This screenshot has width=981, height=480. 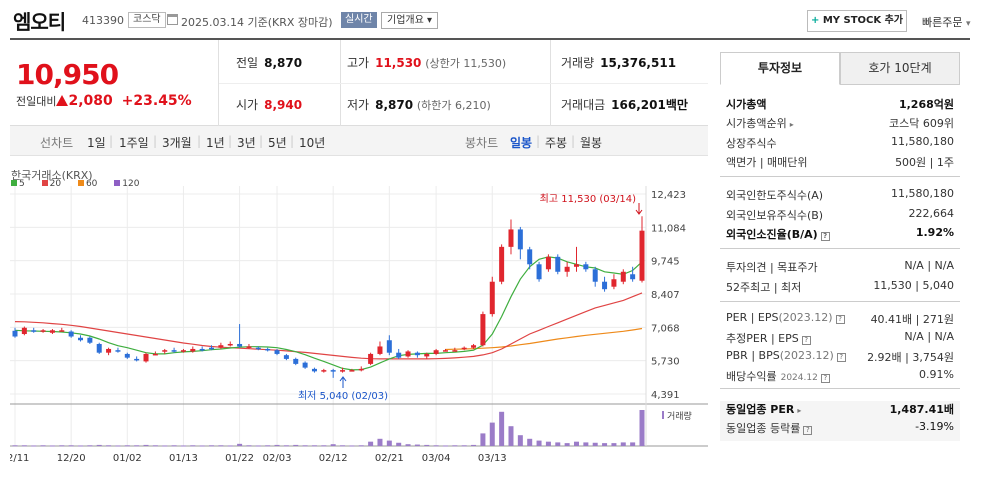 I want to click on plus-icon: +, so click(x=815, y=20).